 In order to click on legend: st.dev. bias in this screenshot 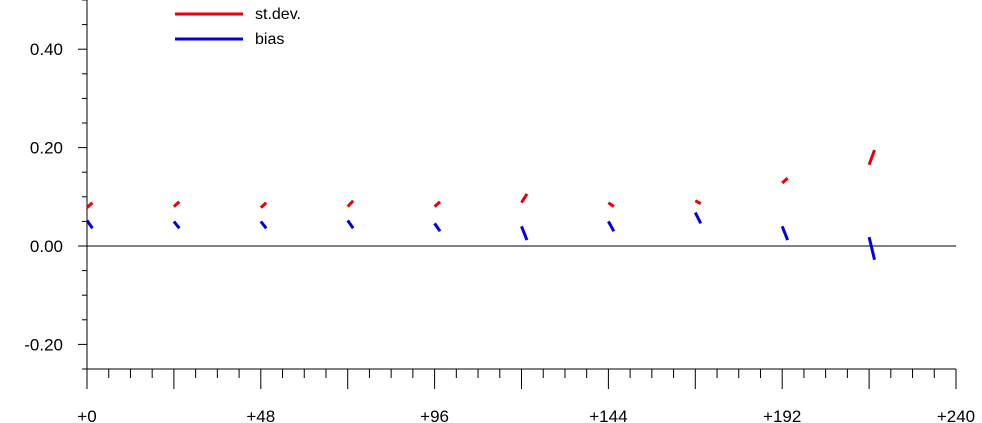, I will do `click(238, 27)`.